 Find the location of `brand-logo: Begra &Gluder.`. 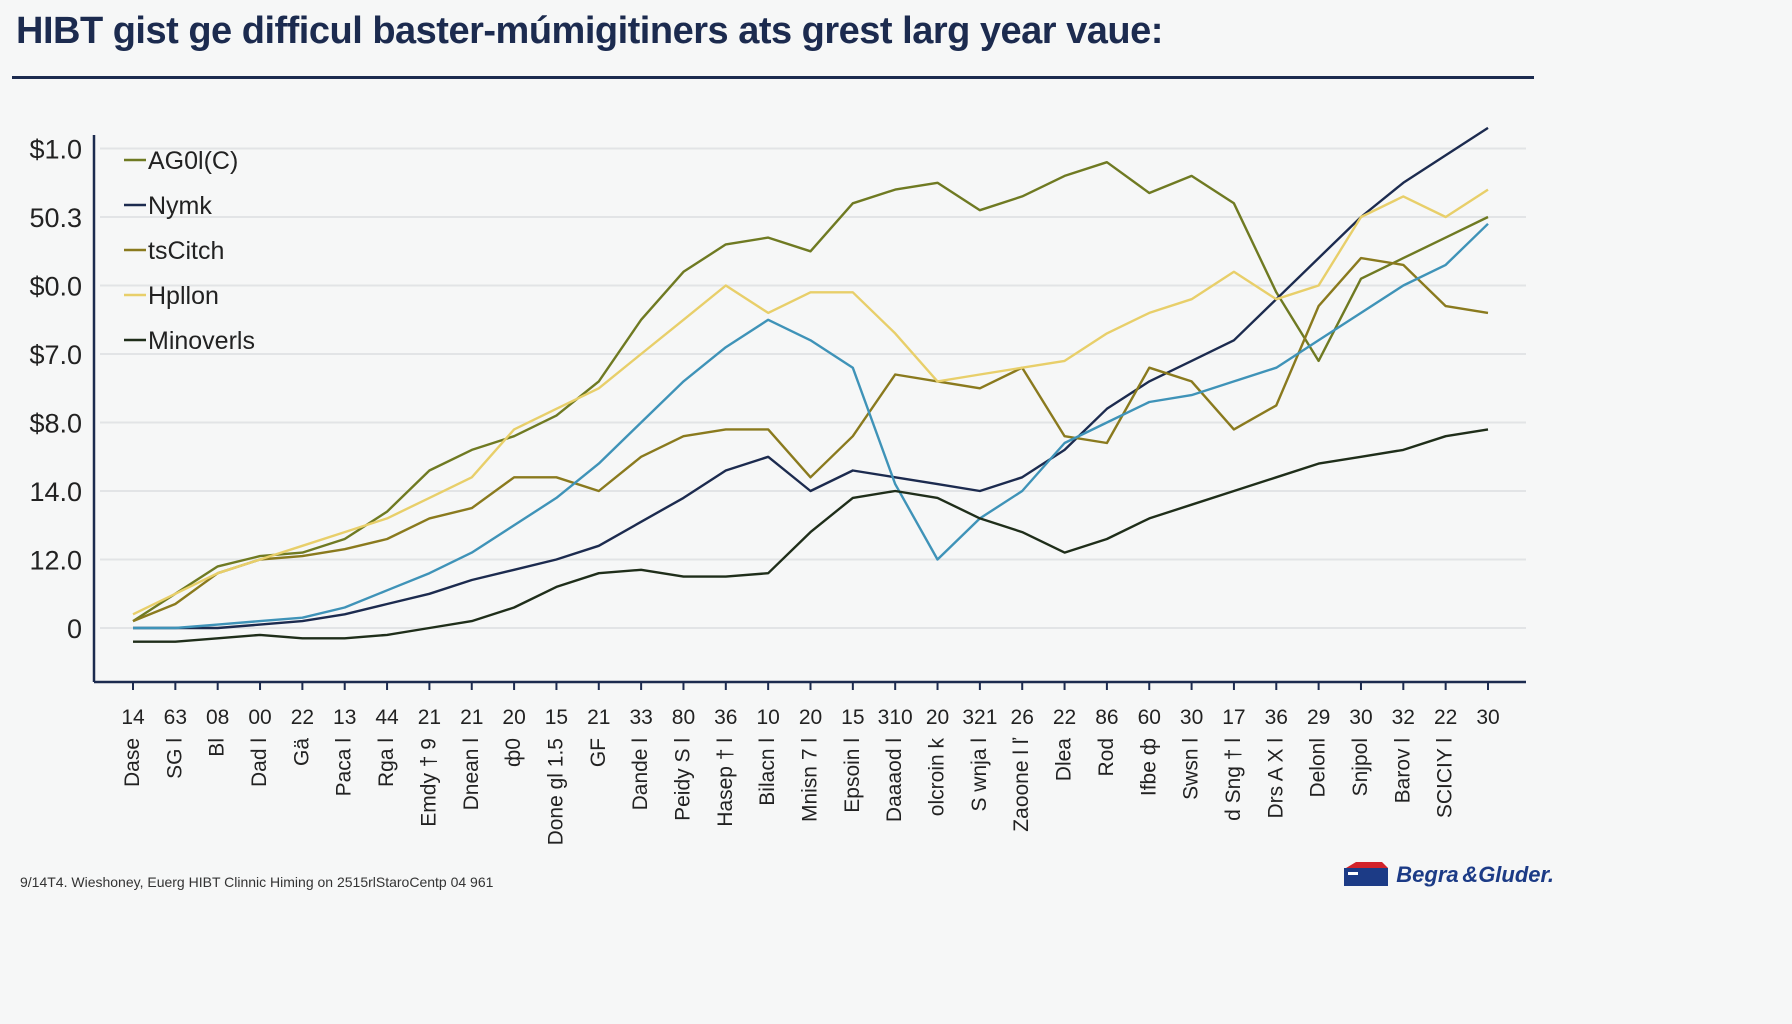

brand-logo: Begra &Gluder. is located at coordinates (1448, 875).